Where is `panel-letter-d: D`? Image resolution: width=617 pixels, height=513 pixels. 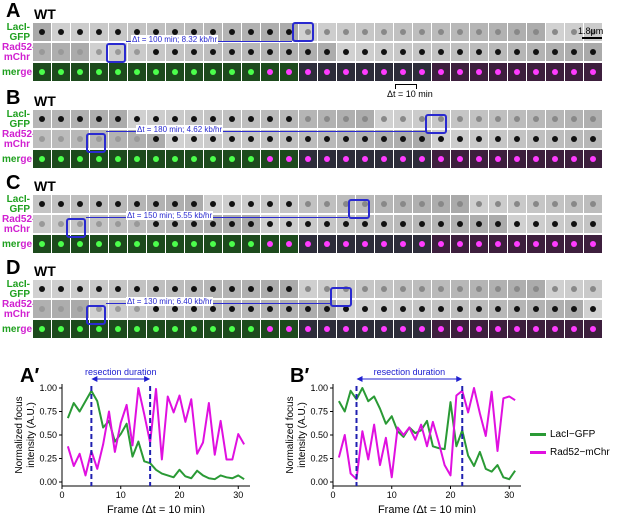
panel-letter-d: D is located at coordinates (13, 268).